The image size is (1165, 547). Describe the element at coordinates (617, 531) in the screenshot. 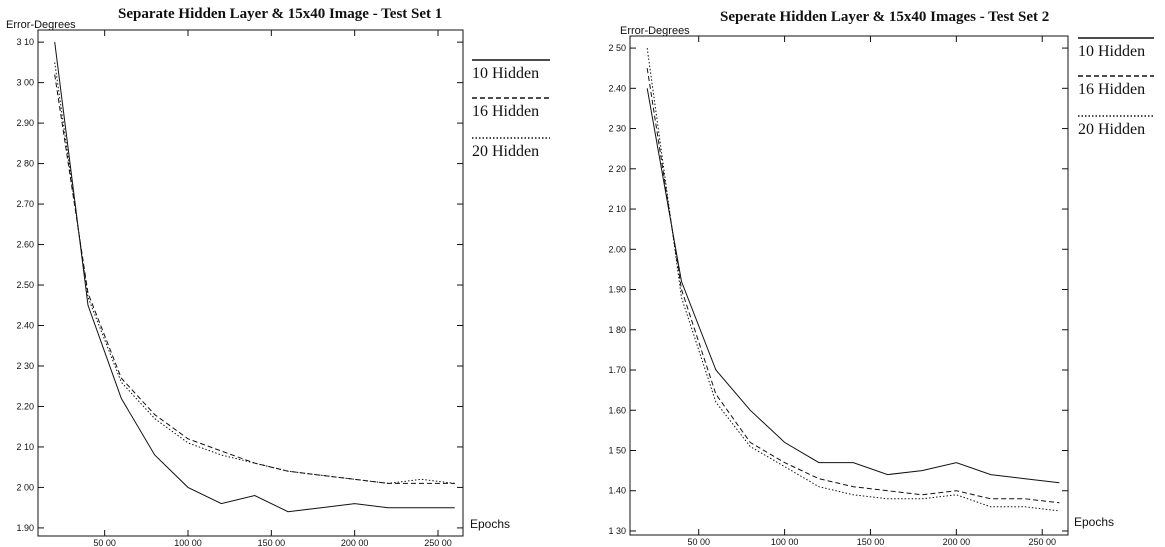

I see `y-tick-label: 1 30` at that location.